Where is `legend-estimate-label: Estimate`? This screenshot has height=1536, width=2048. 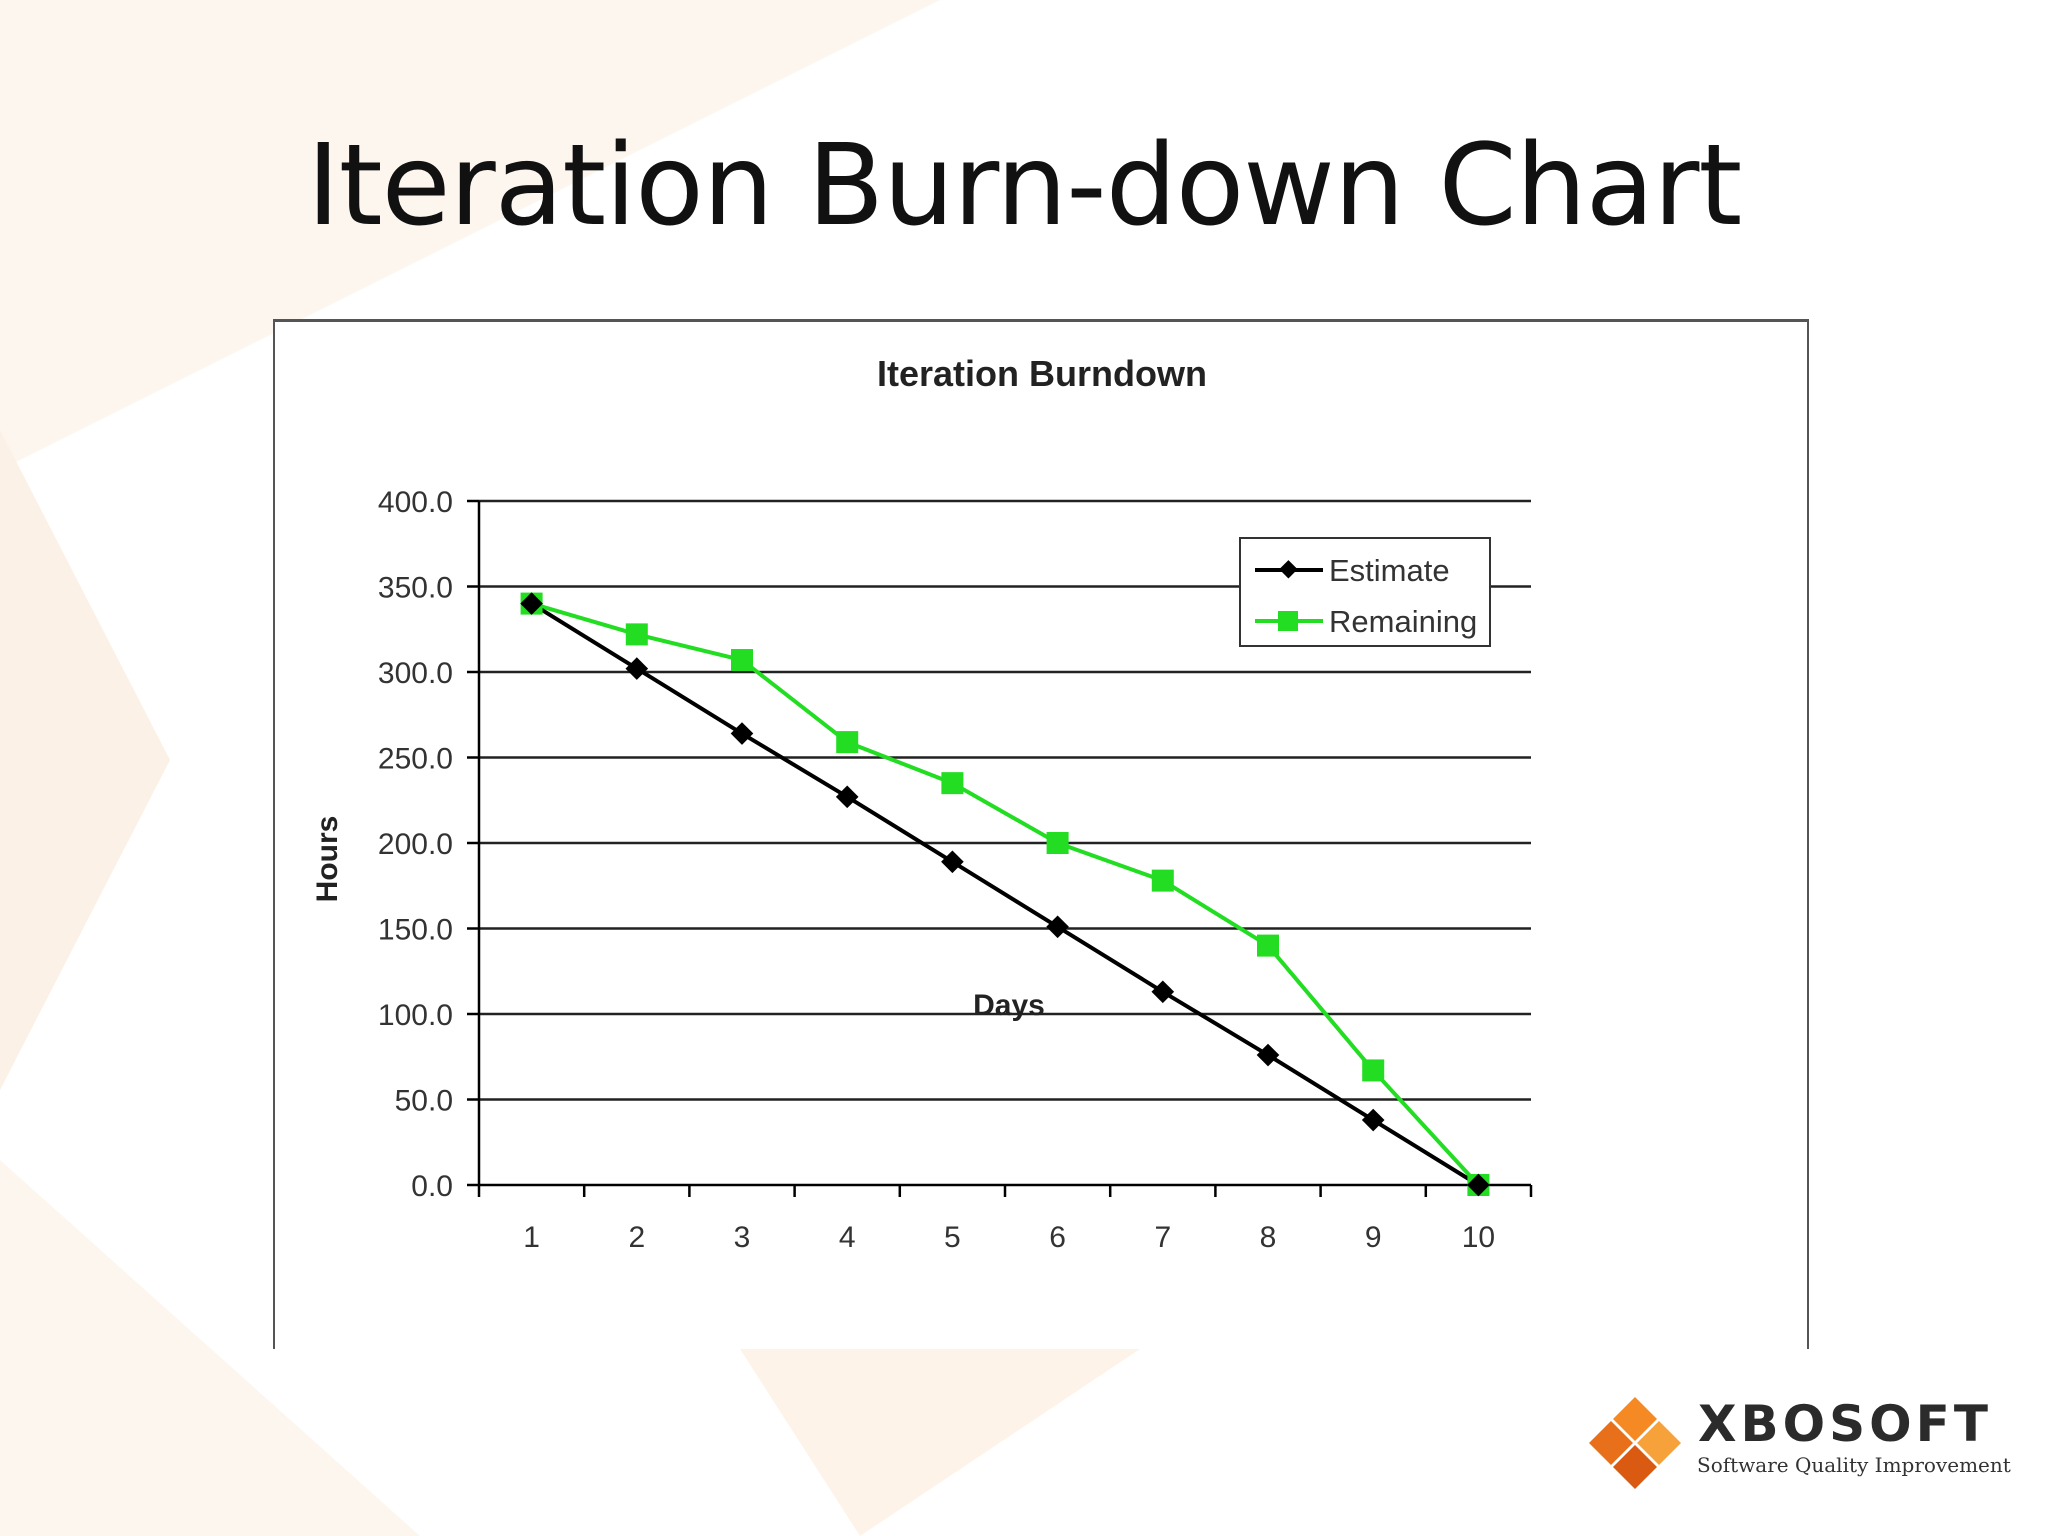 legend-estimate-label: Estimate is located at coordinates (1389, 570).